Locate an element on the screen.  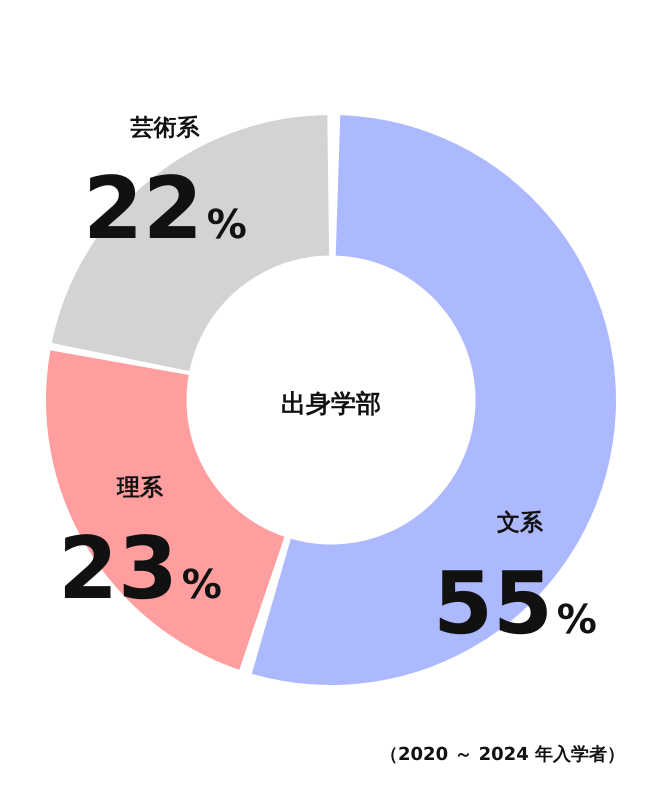
slice-label: 理系 is located at coordinates (140, 488).